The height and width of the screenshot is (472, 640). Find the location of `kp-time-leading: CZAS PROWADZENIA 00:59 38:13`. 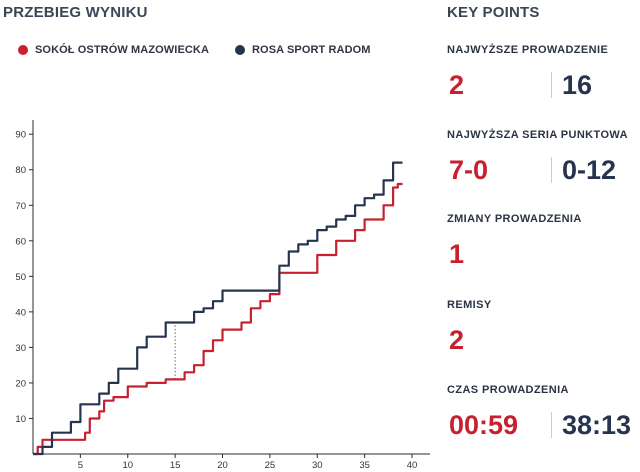

kp-time-leading: CZAS PROWADZENIA 00:59 38:13 is located at coordinates (543, 413).